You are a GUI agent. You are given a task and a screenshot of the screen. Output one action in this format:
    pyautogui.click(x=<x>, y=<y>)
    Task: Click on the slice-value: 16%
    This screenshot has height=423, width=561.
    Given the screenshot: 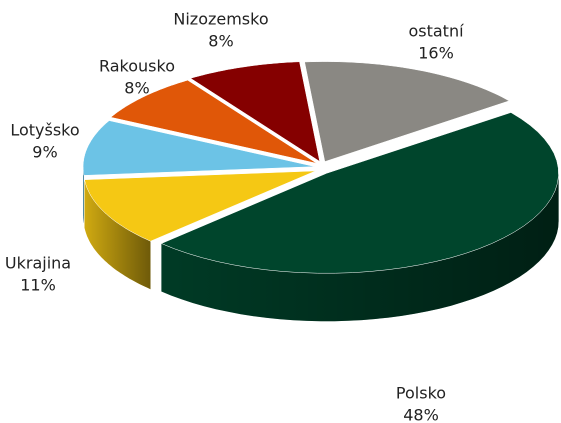 What is the action you would take?
    pyautogui.click(x=436, y=53)
    